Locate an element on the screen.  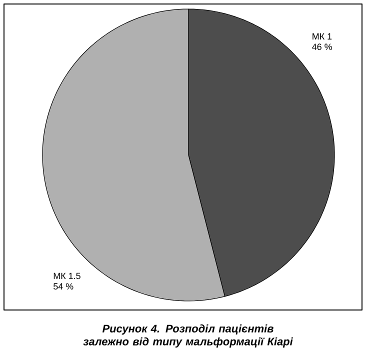
text: Рисунок 4. Розподіл пацієнтів залежно від типу мальформації Кіарі is located at coordinates (188, 336).